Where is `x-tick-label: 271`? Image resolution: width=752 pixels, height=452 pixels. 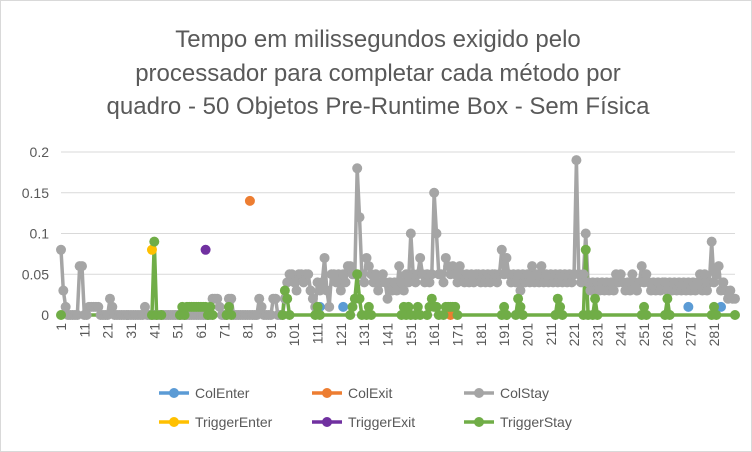
x-tick-label: 271 is located at coordinates (691, 335).